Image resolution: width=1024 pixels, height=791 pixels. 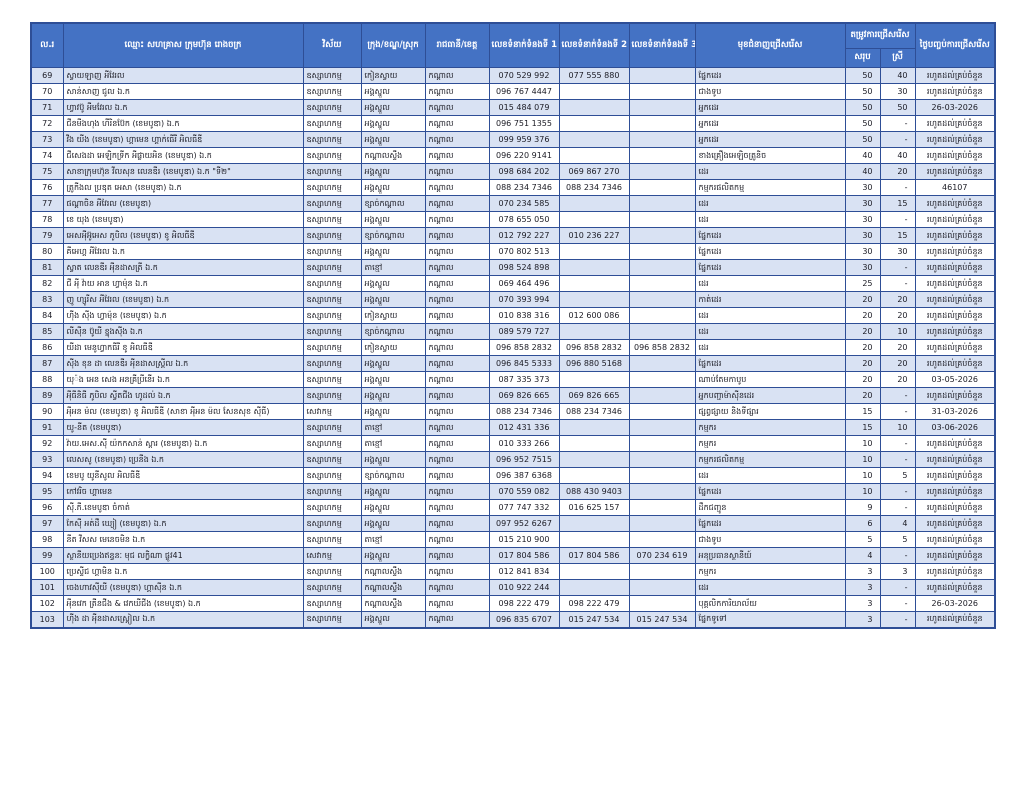 What do you see at coordinates (524, 155) in the screenshot?
I see `cell-phone1: 096 220 9141` at bounding box center [524, 155].